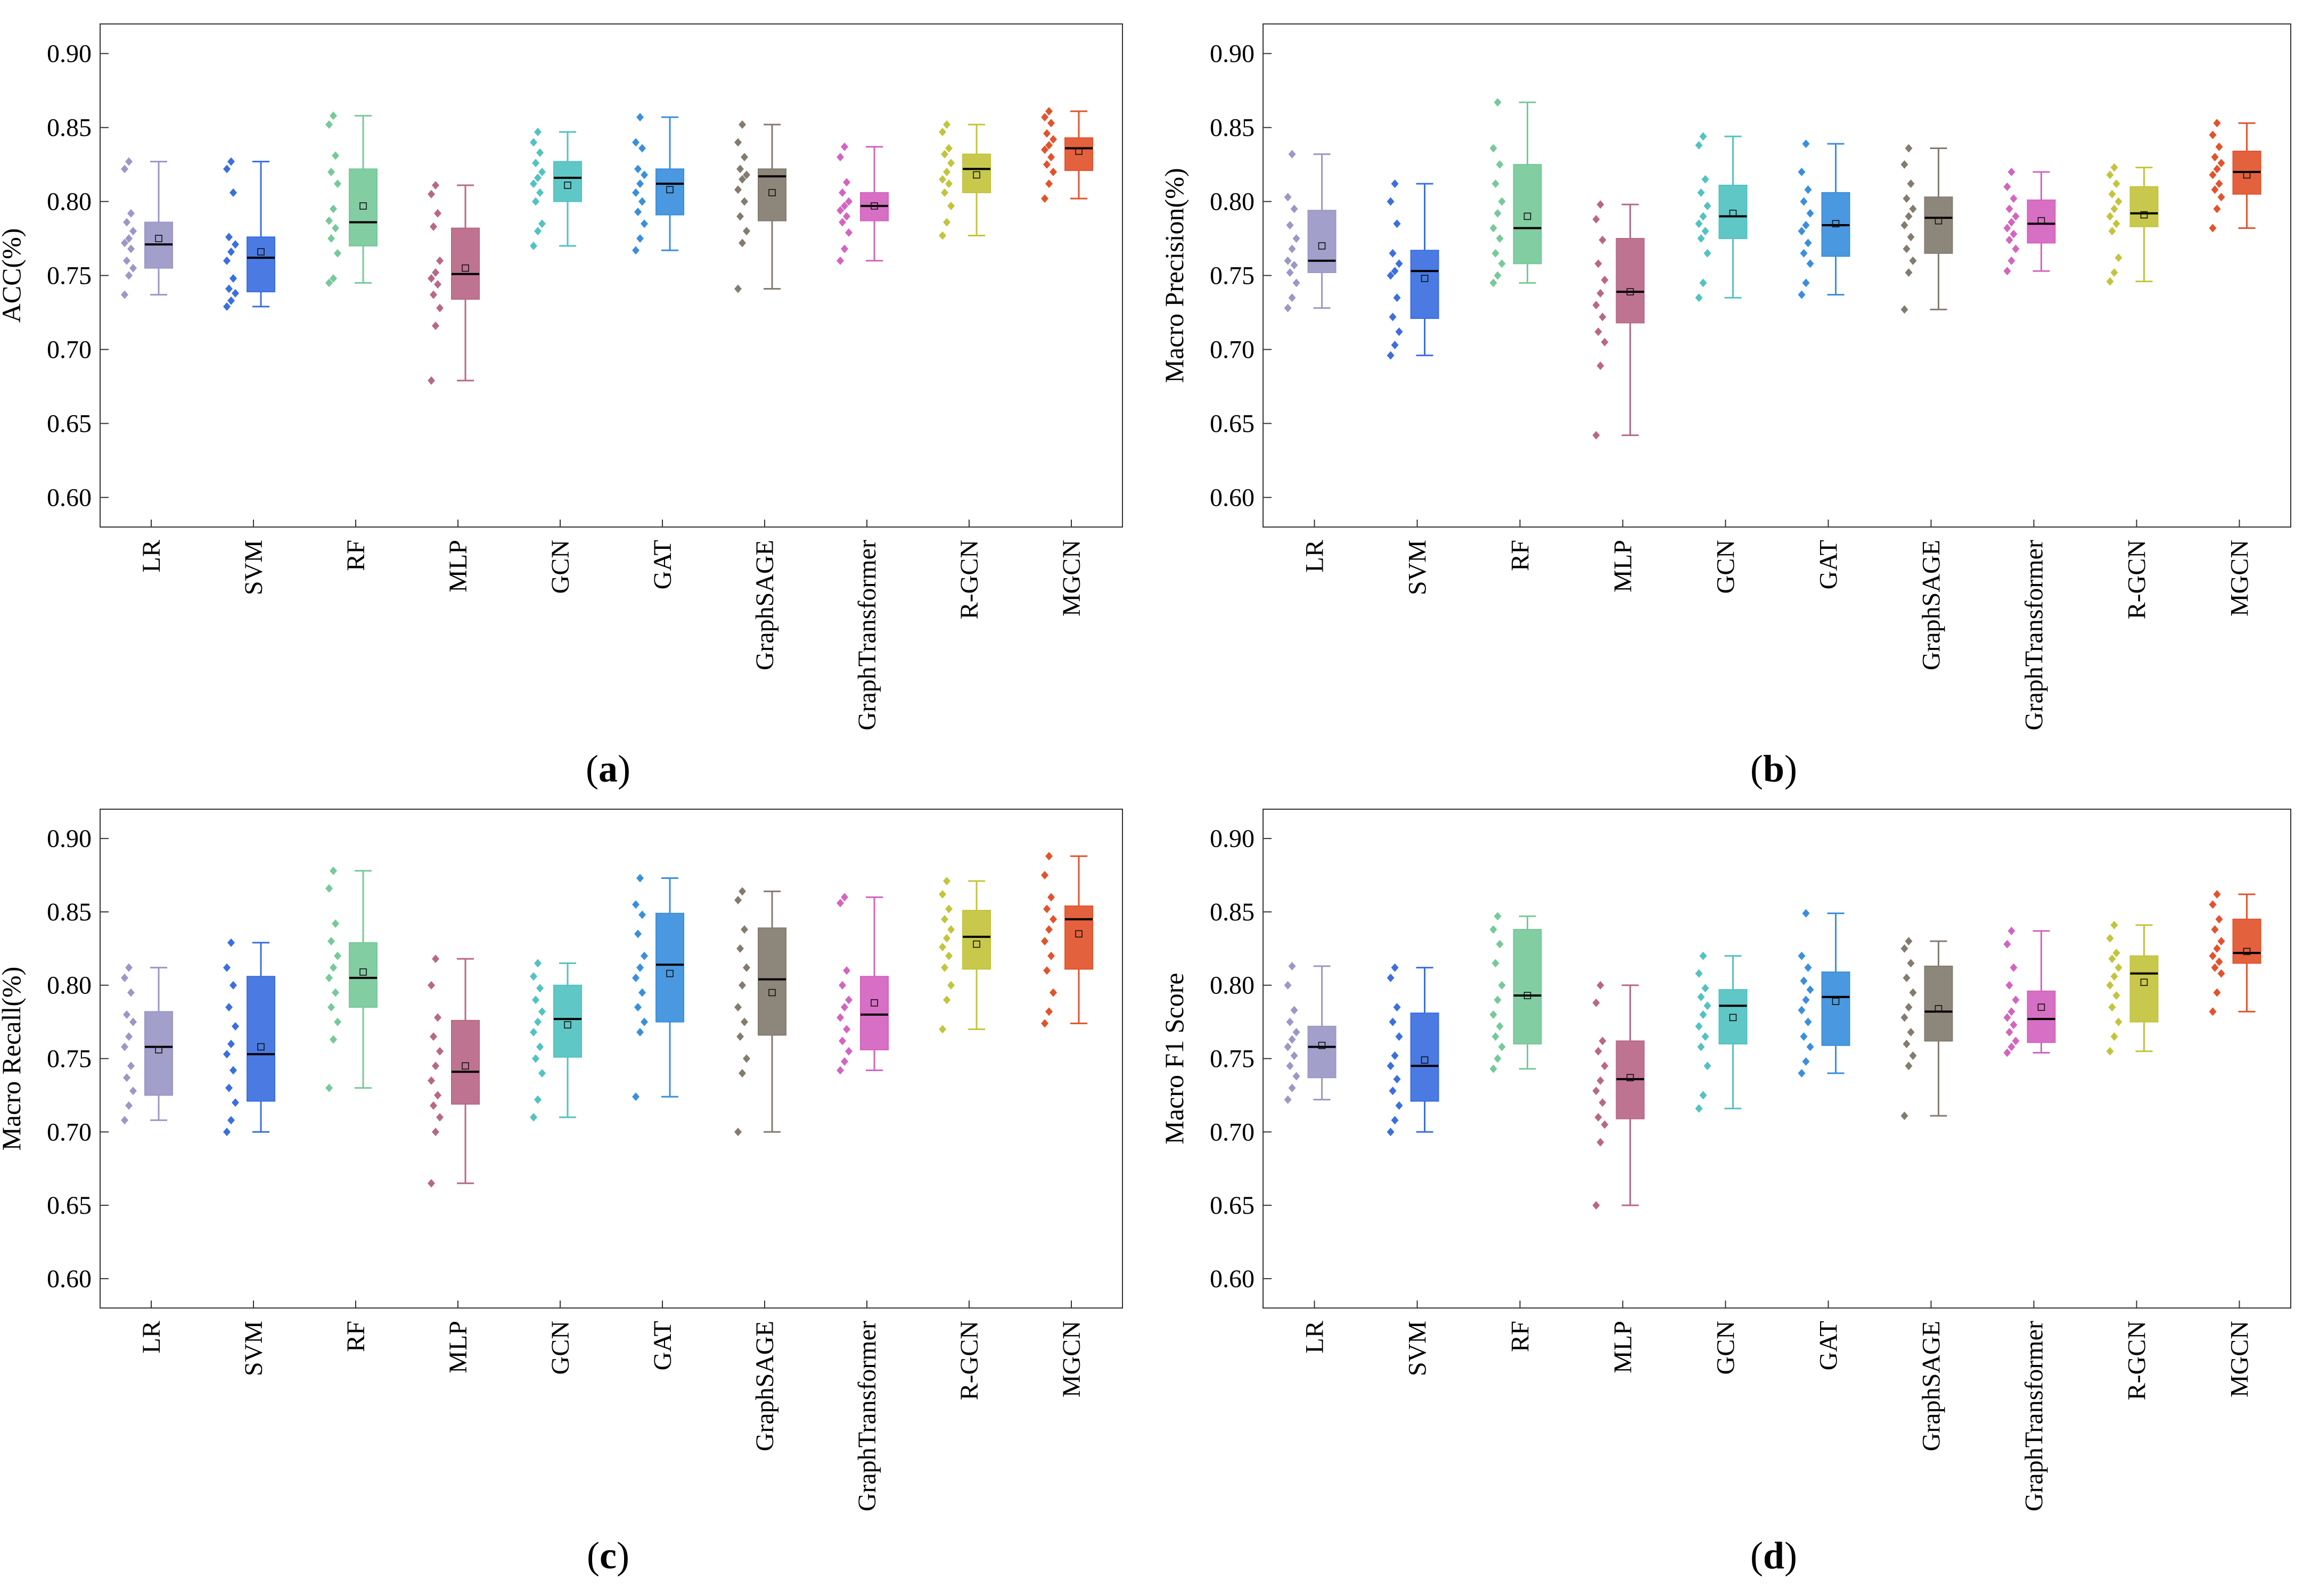 The height and width of the screenshot is (1596, 2303). Describe the element at coordinates (608, 769) in the screenshot. I see `panel-label: (a)` at that location.